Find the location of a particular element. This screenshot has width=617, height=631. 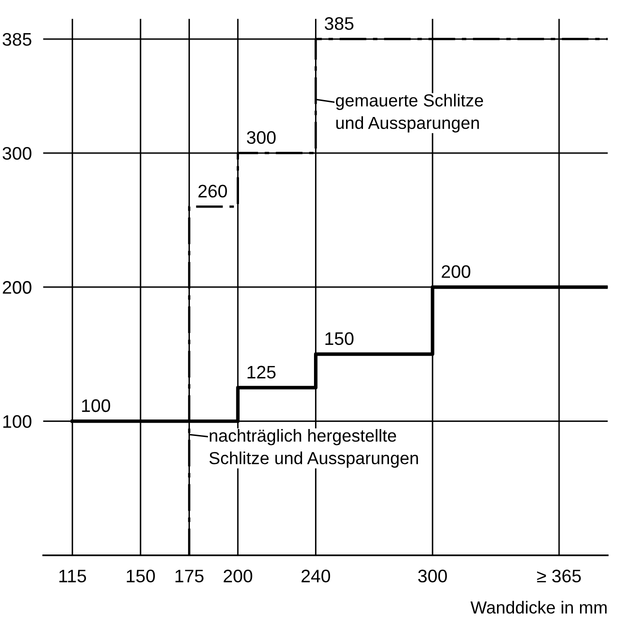

data-label: 125 is located at coordinates (262, 372).